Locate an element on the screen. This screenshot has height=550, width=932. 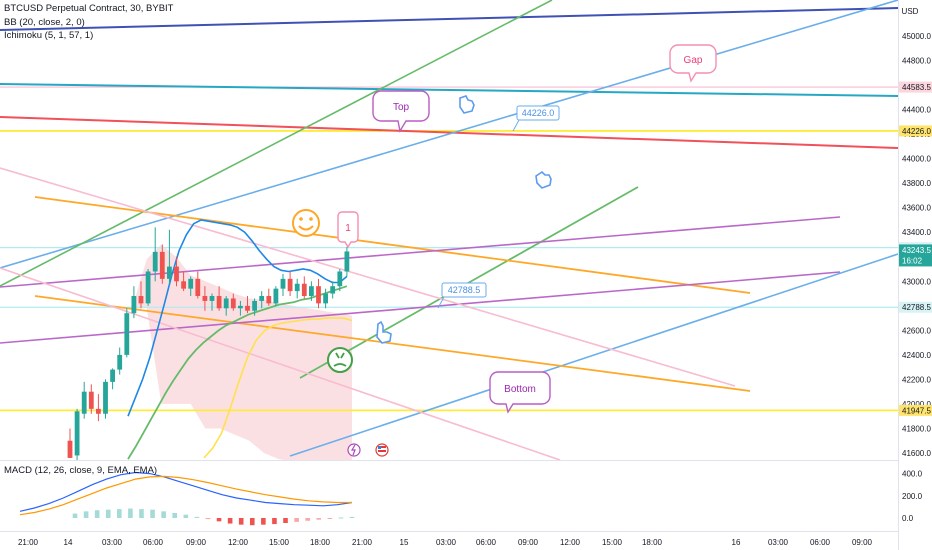
price-badge-text: 42788.5 is located at coordinates (916, 307).